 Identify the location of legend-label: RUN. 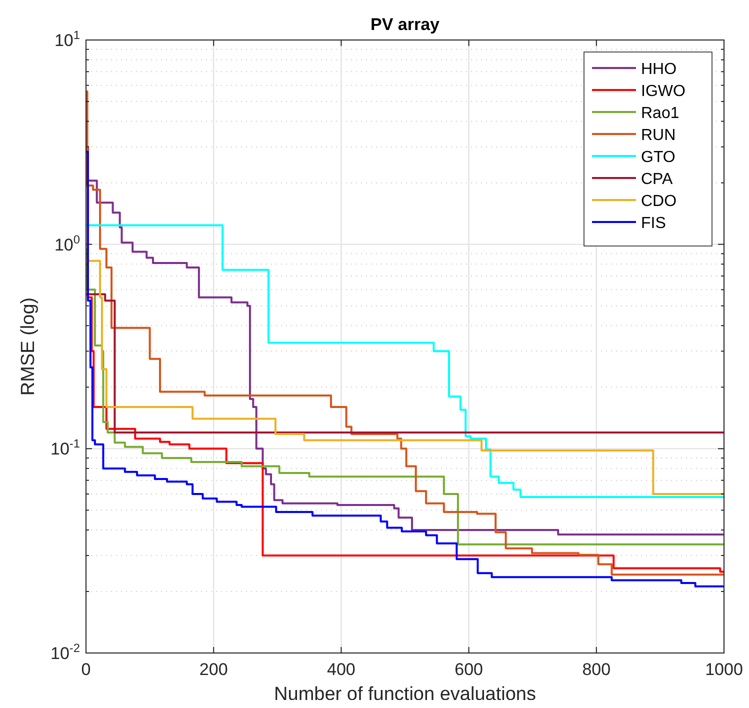
(658, 135).